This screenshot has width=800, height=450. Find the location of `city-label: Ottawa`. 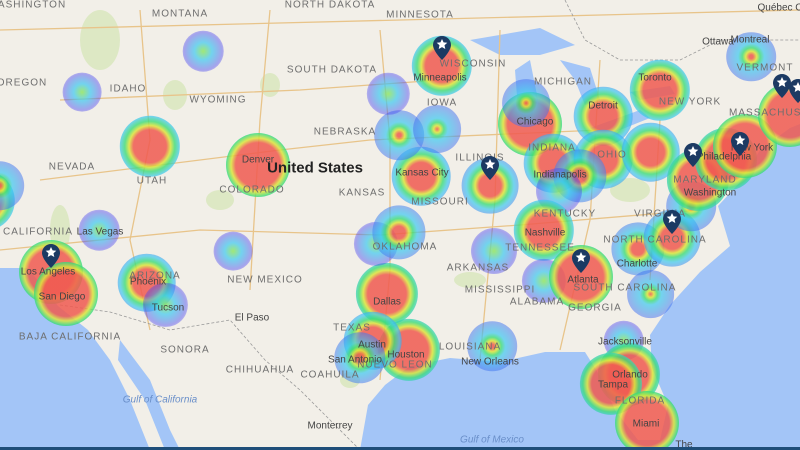

city-label: Ottawa is located at coordinates (718, 42).